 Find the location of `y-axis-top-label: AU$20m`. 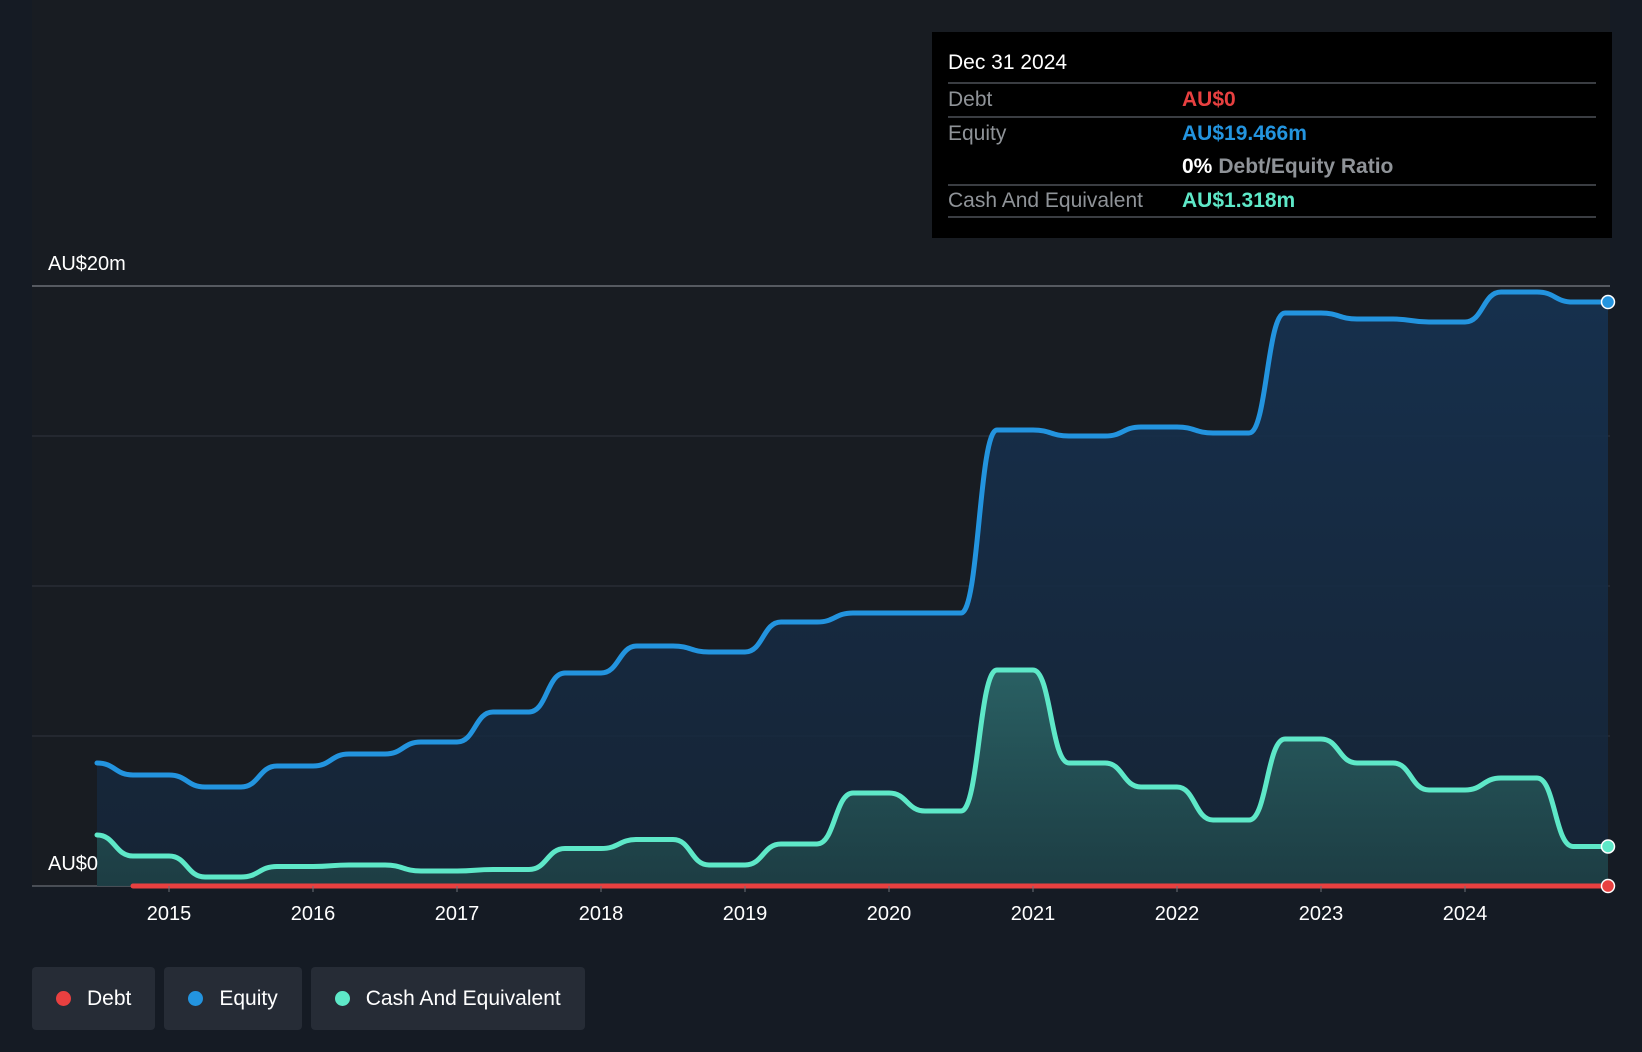

y-axis-top-label: AU$20m is located at coordinates (87, 264).